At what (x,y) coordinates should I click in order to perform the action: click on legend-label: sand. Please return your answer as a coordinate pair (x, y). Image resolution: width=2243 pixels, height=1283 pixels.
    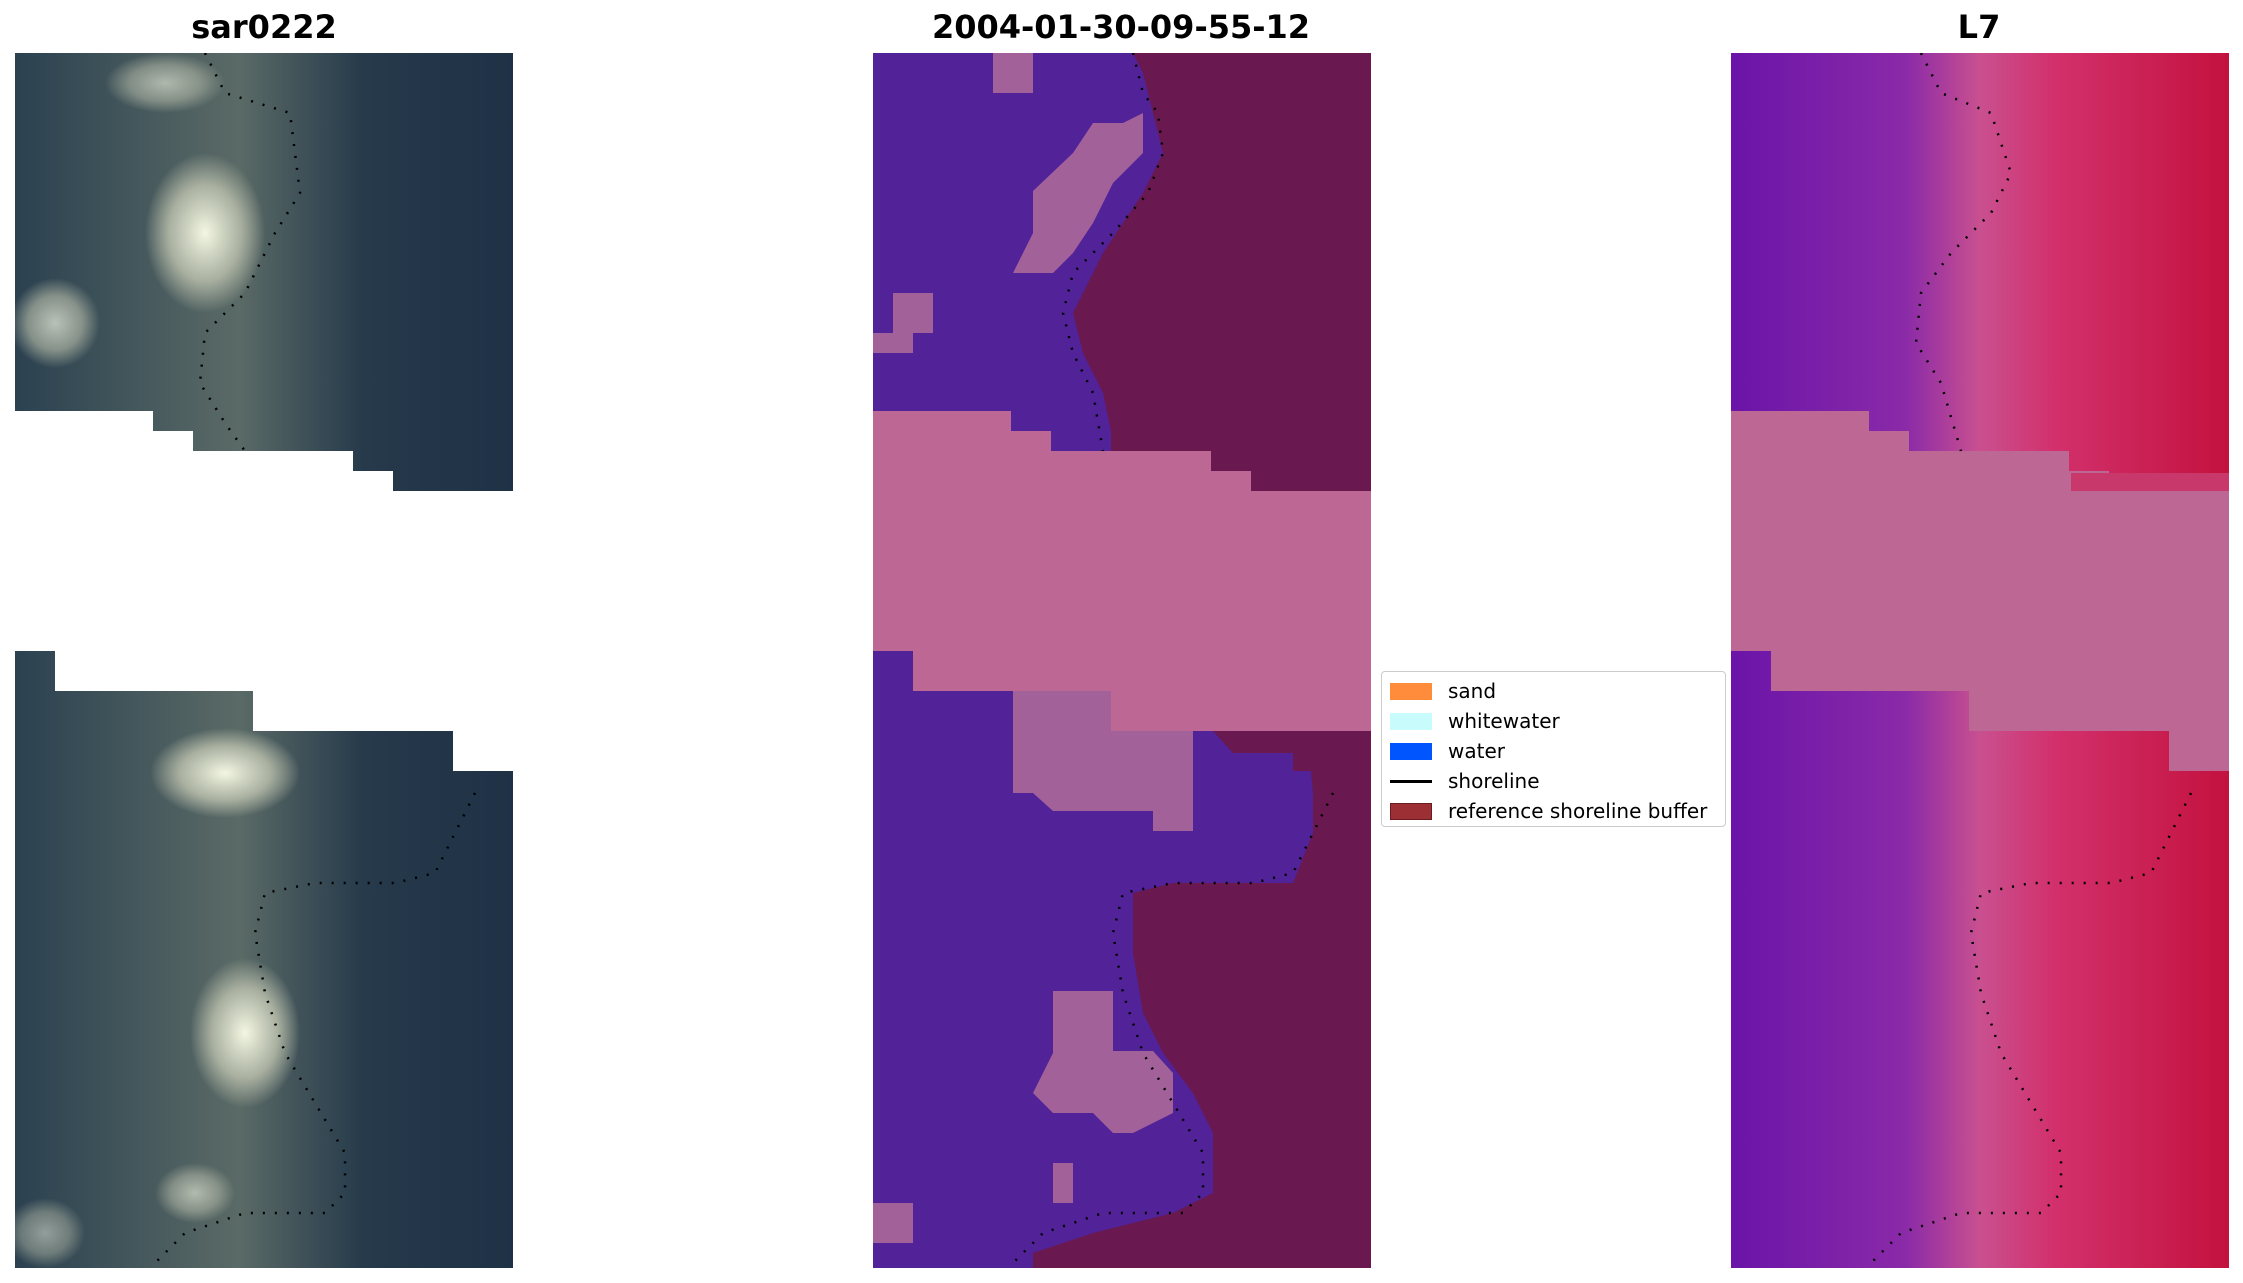
    Looking at the image, I should click on (1472, 691).